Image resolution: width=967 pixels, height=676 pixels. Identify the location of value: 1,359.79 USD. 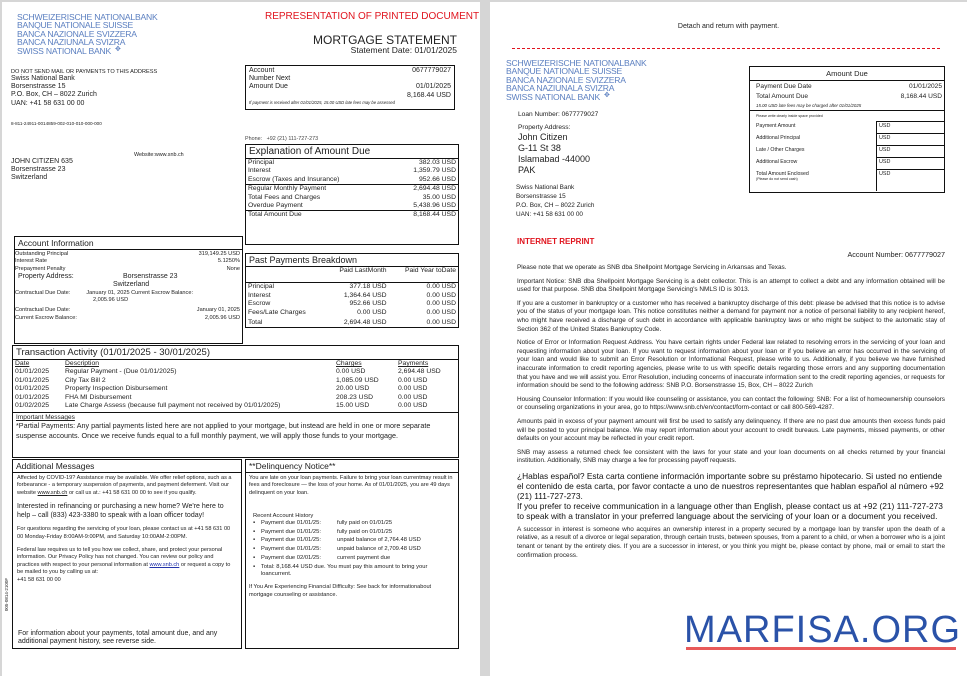
(434, 171).